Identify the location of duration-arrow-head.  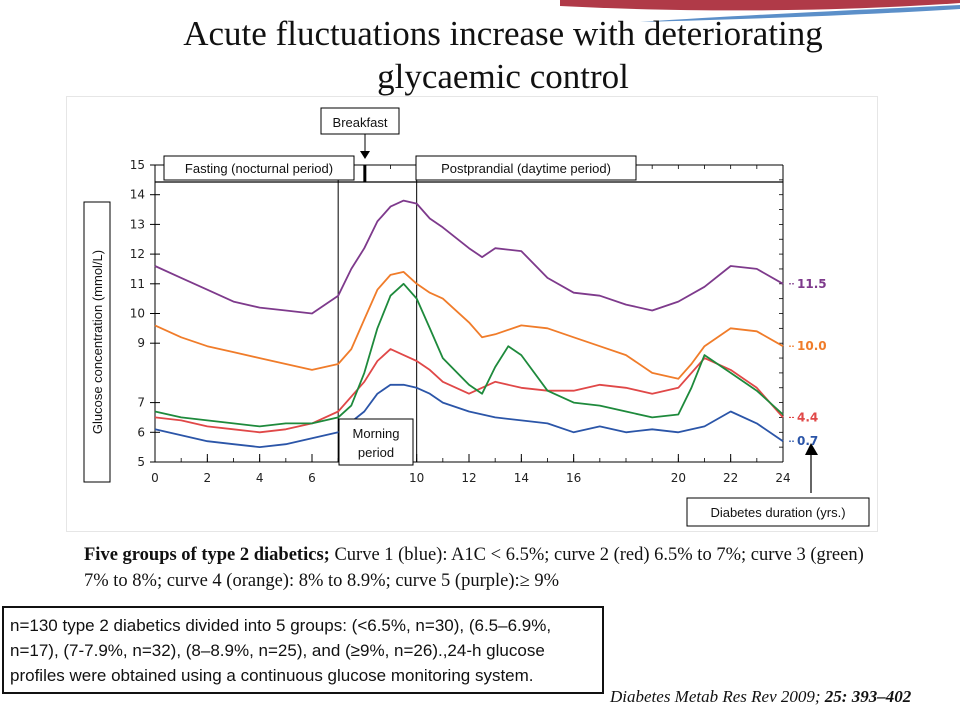
(811, 449).